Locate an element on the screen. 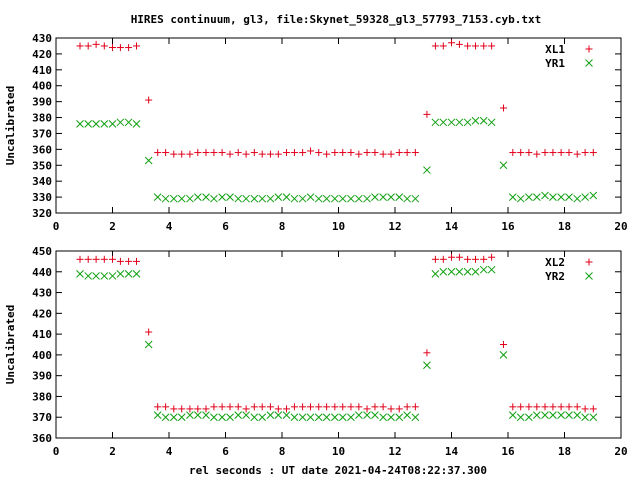 This screenshot has height=480, width=640. x-tick-label: 2 is located at coordinates (112, 451).